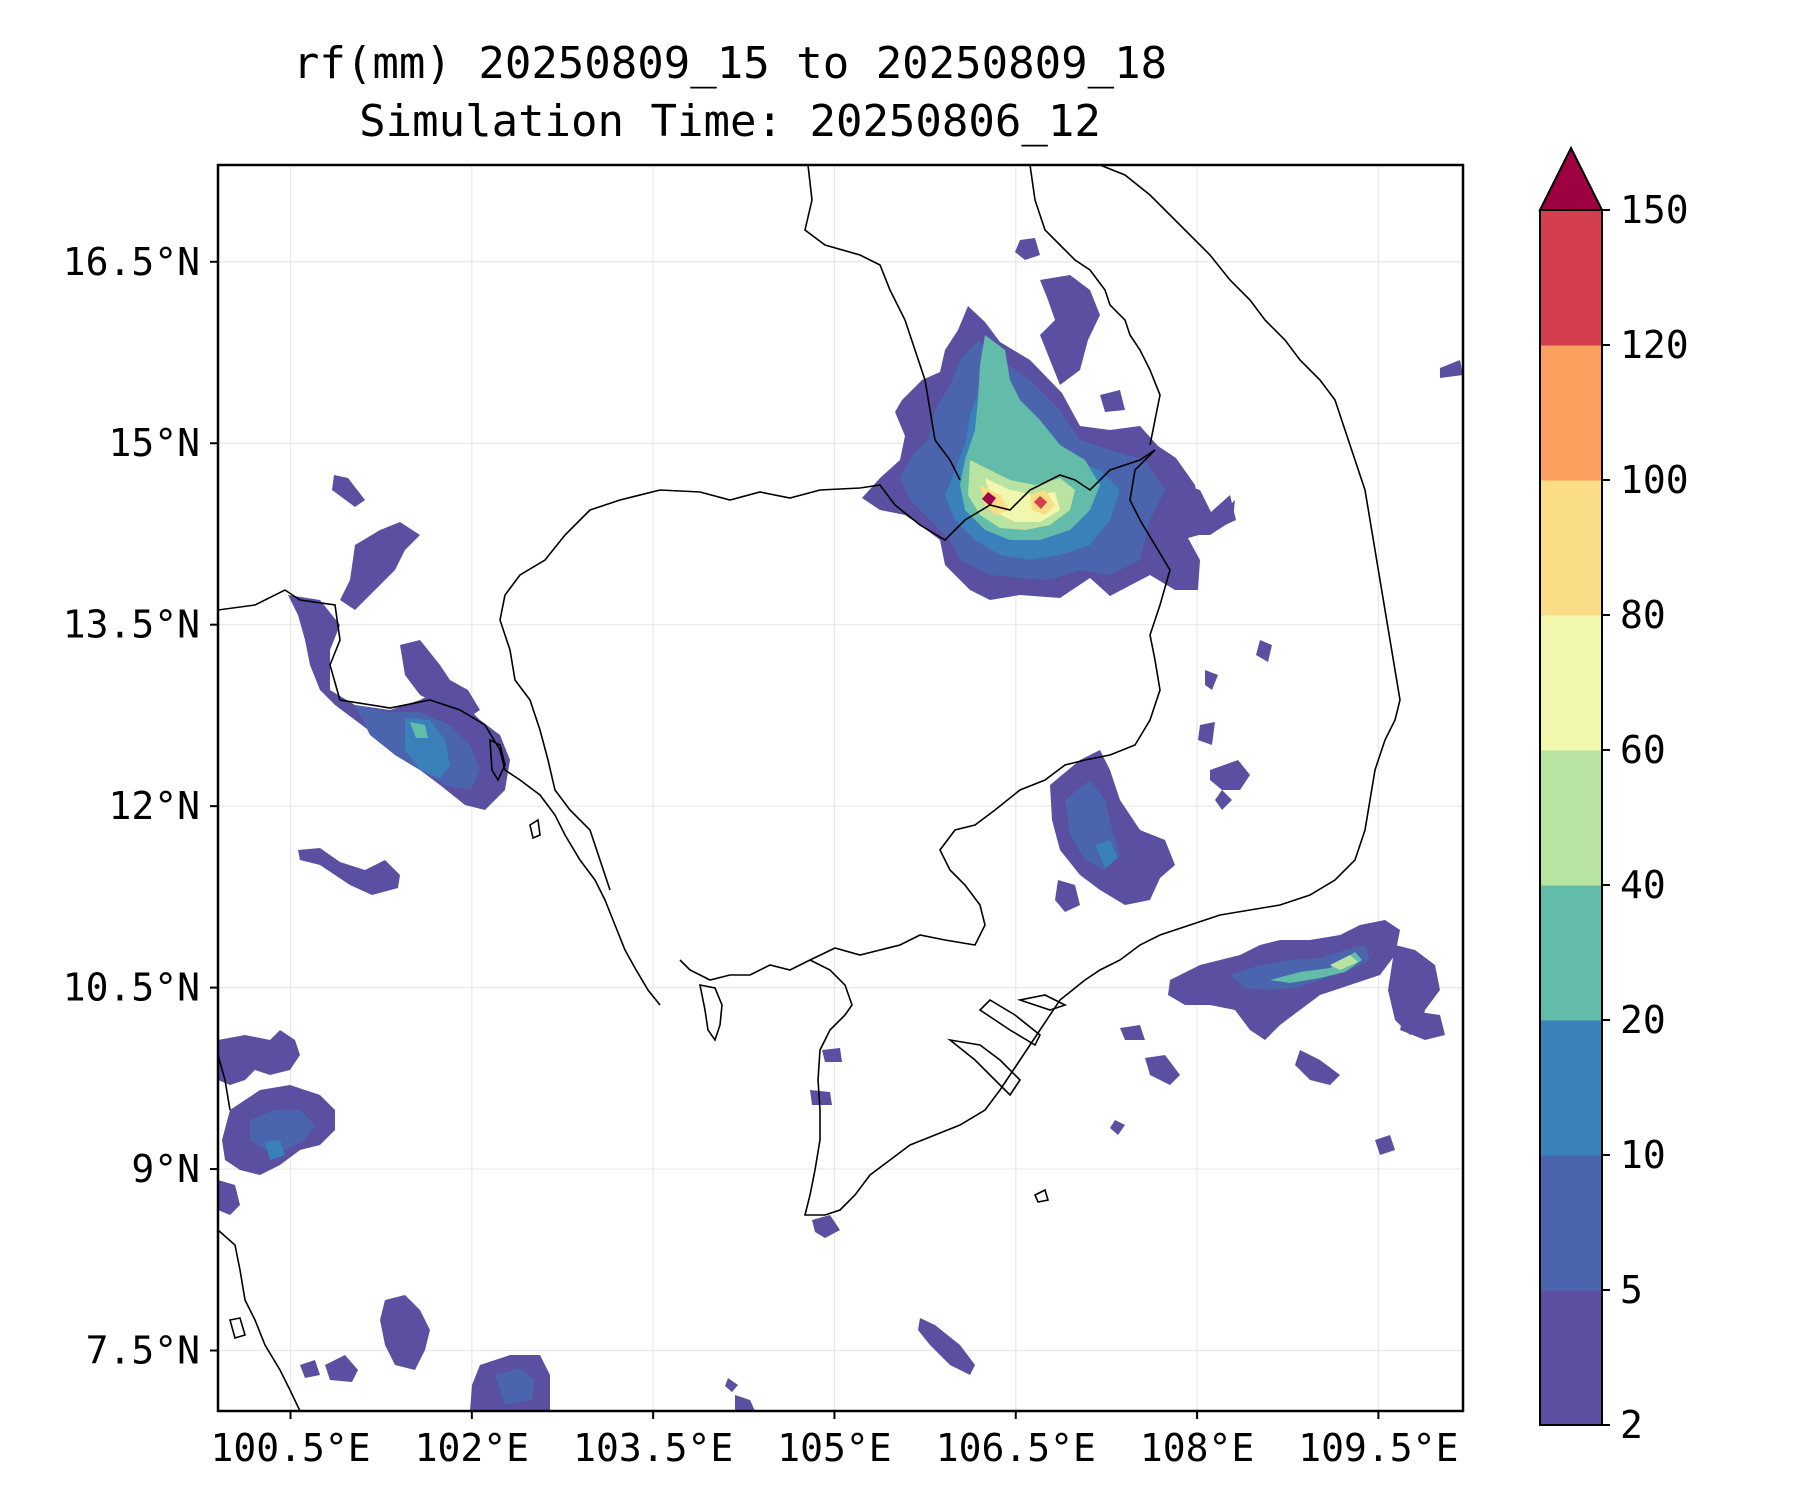 This screenshot has height=1500, width=1800. What do you see at coordinates (1132, 1032) in the screenshot?
I see `rain-cell-se9` at bounding box center [1132, 1032].